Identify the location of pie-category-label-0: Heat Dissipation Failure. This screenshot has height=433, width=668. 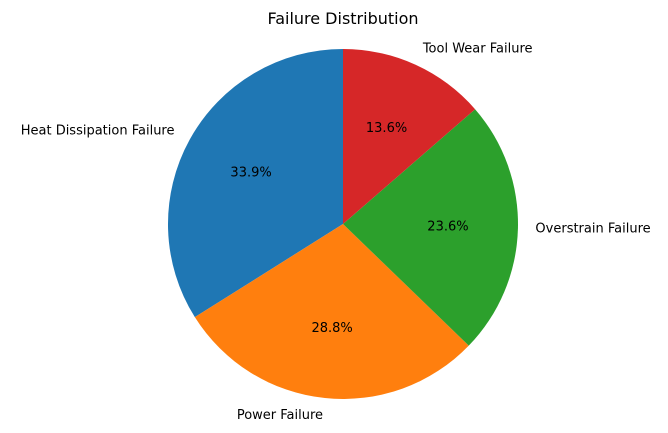
(98, 130).